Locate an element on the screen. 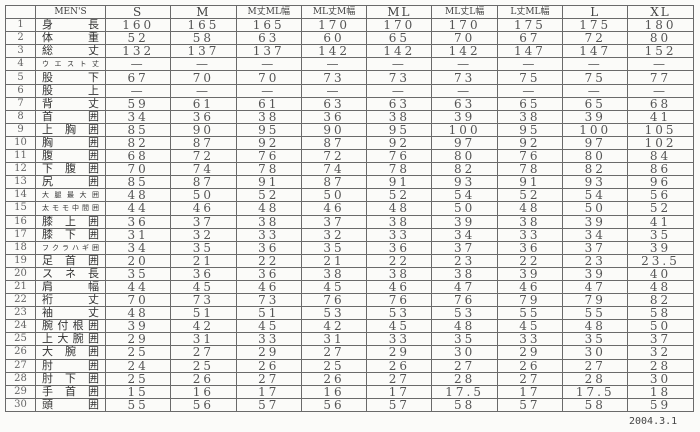 This screenshot has width=700, height=432. row-number: 28 is located at coordinates (20, 378).